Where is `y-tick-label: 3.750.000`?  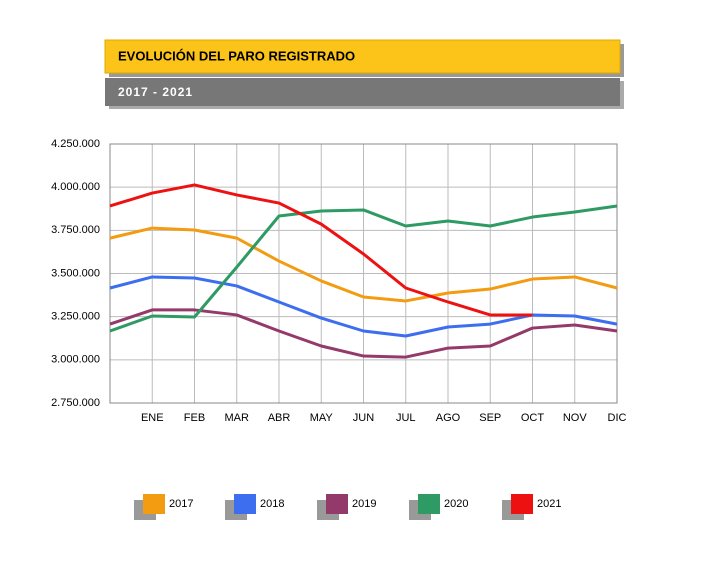 y-tick-label: 3.750.000 is located at coordinates (75, 230).